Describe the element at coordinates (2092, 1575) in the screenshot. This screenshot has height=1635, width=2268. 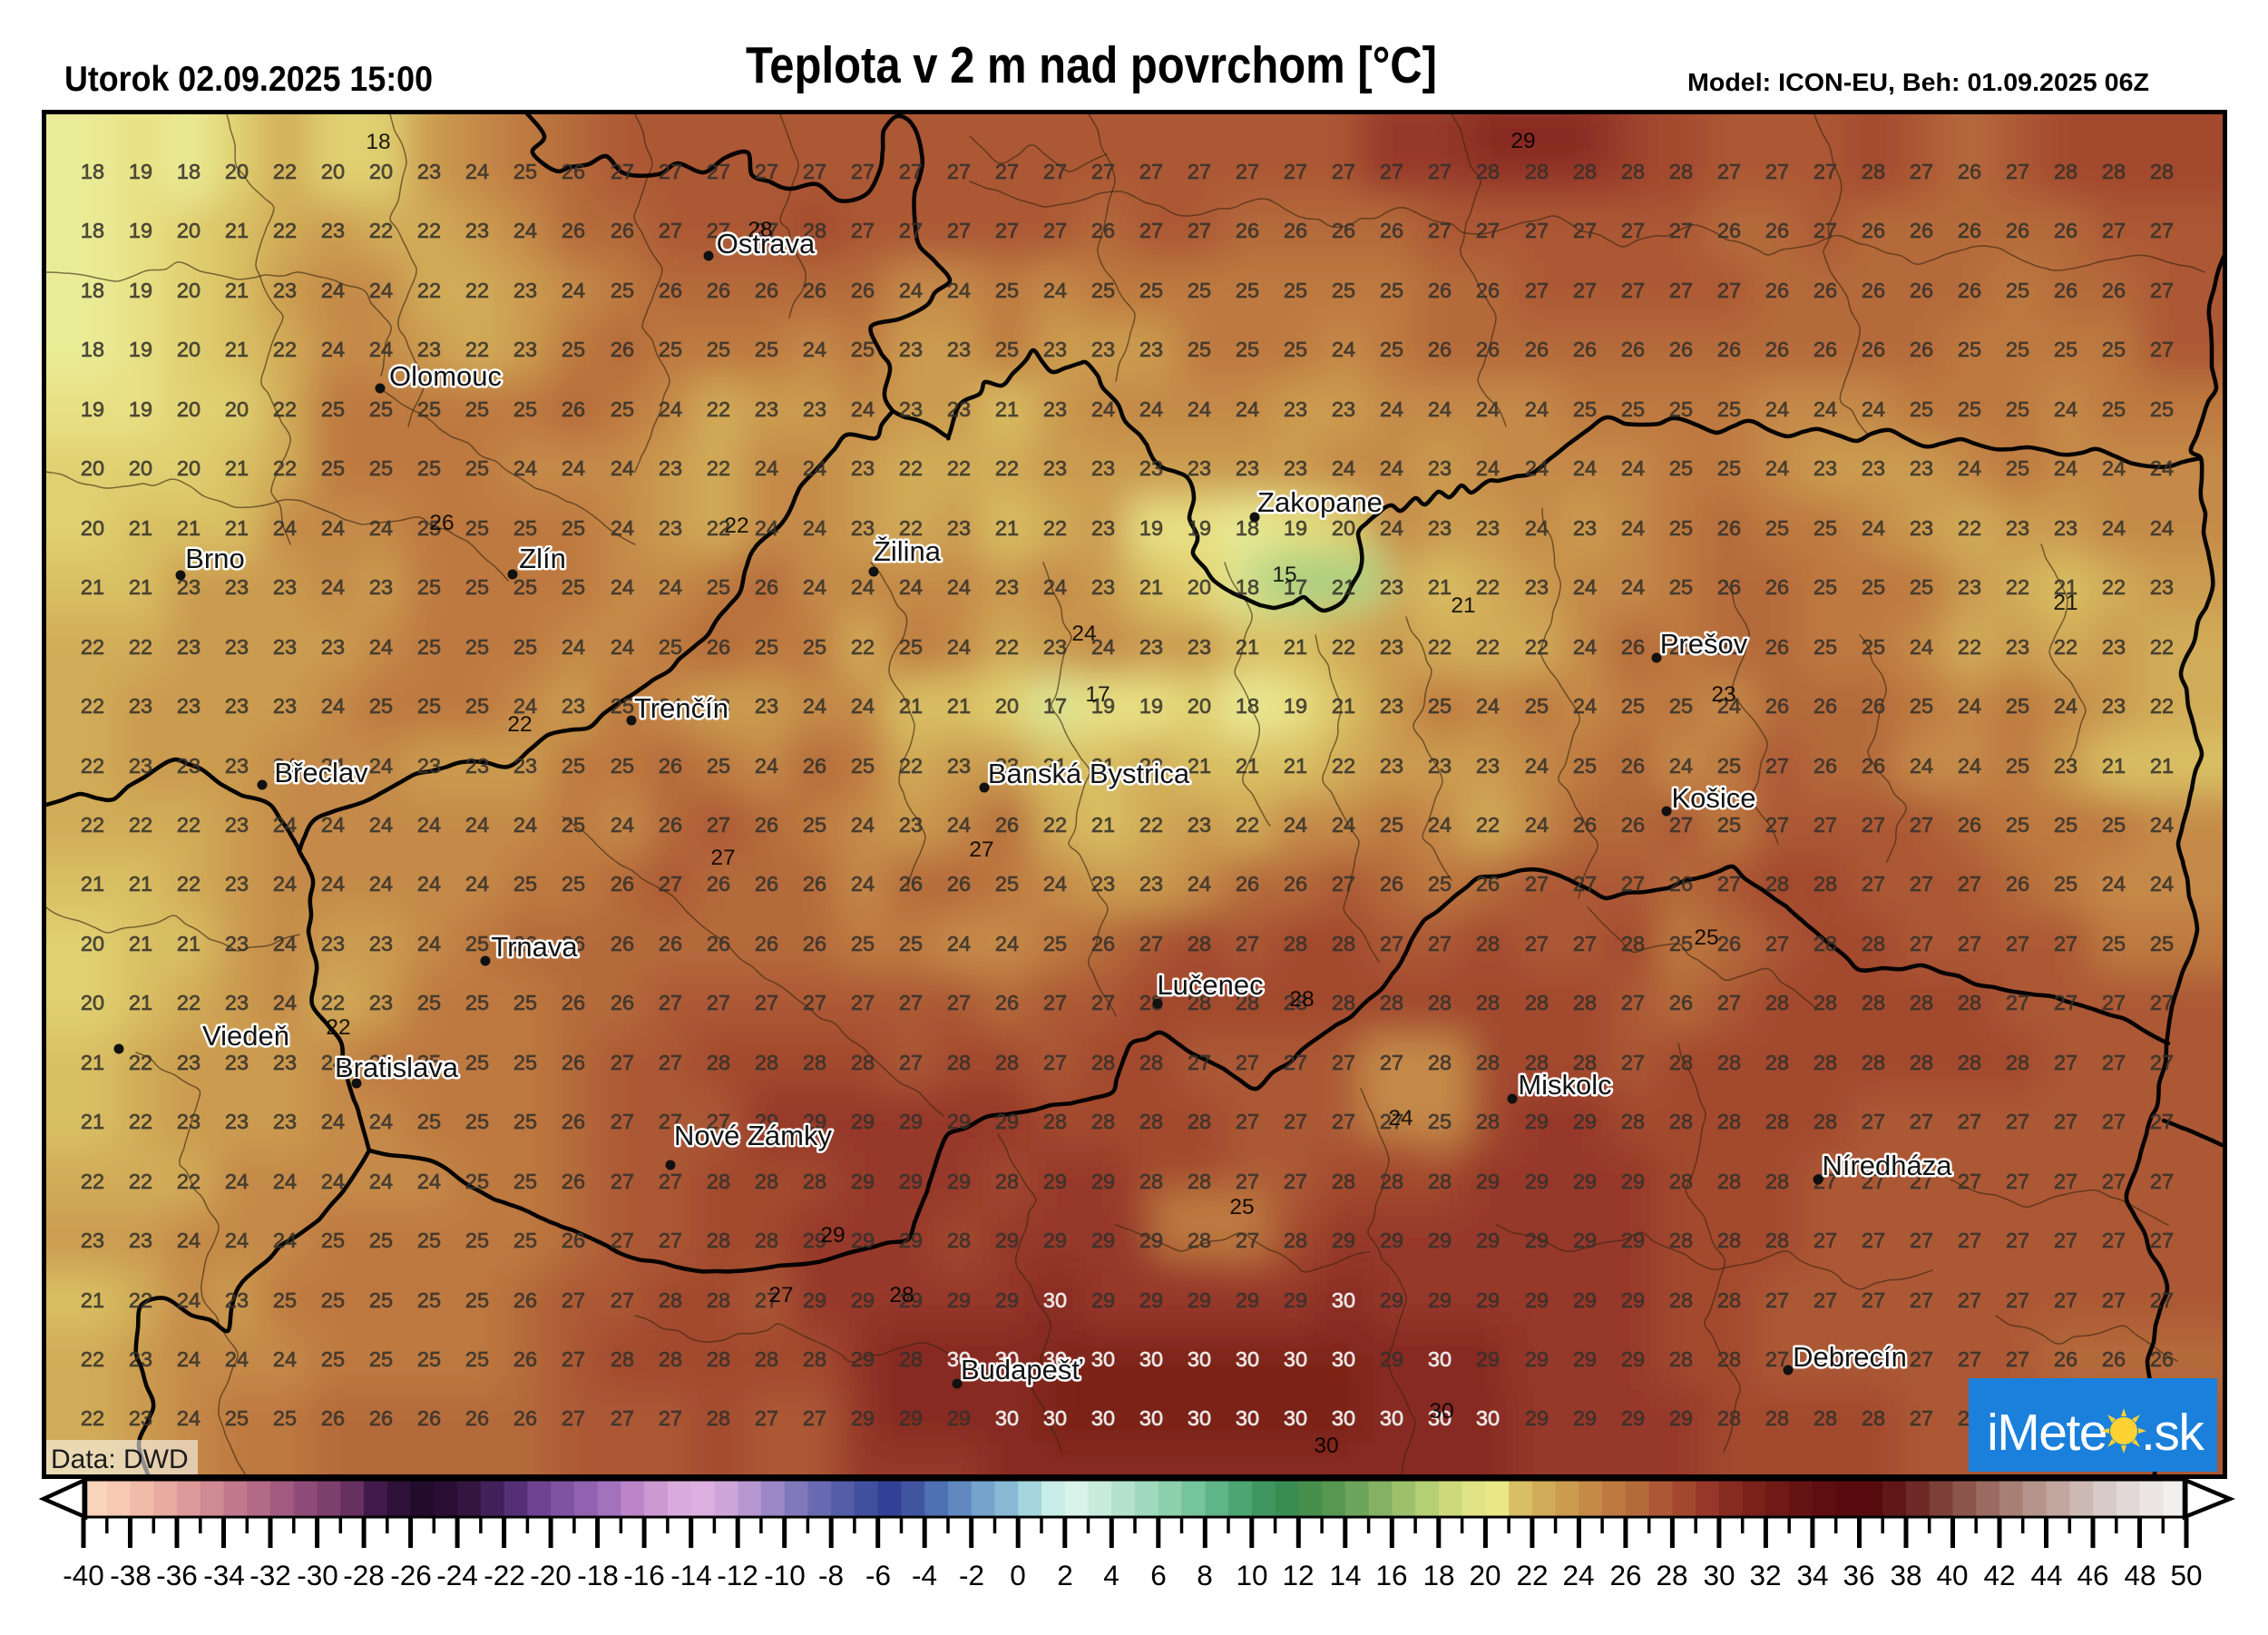
I see `svg-text: 46` at that location.